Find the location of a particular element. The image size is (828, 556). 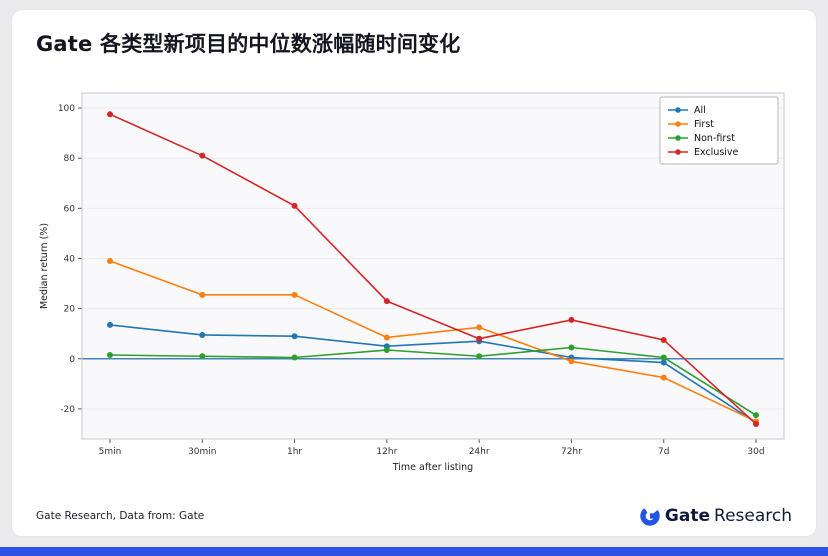

gate-research-brand: Gate Research is located at coordinates (716, 516).